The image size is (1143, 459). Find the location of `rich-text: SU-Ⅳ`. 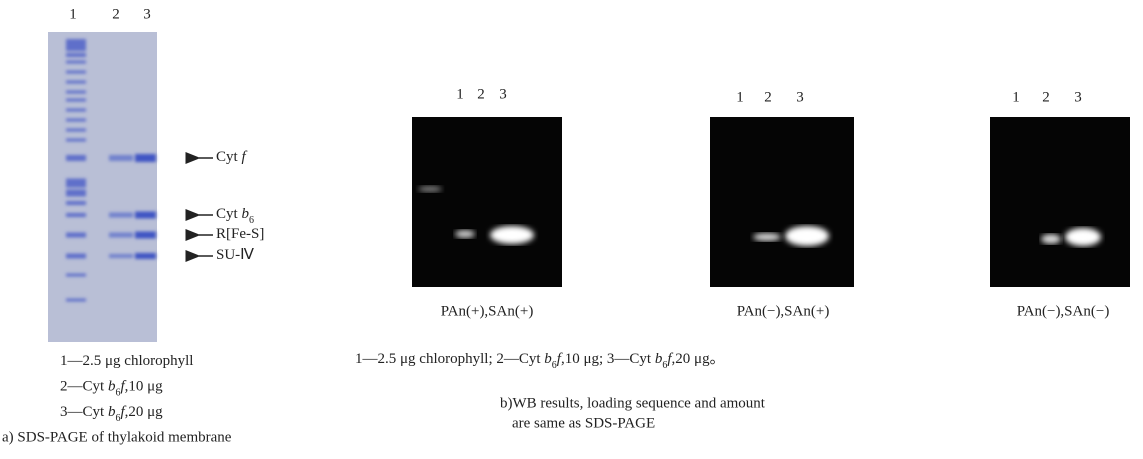

rich-text: SU-Ⅳ is located at coordinates (235, 255).